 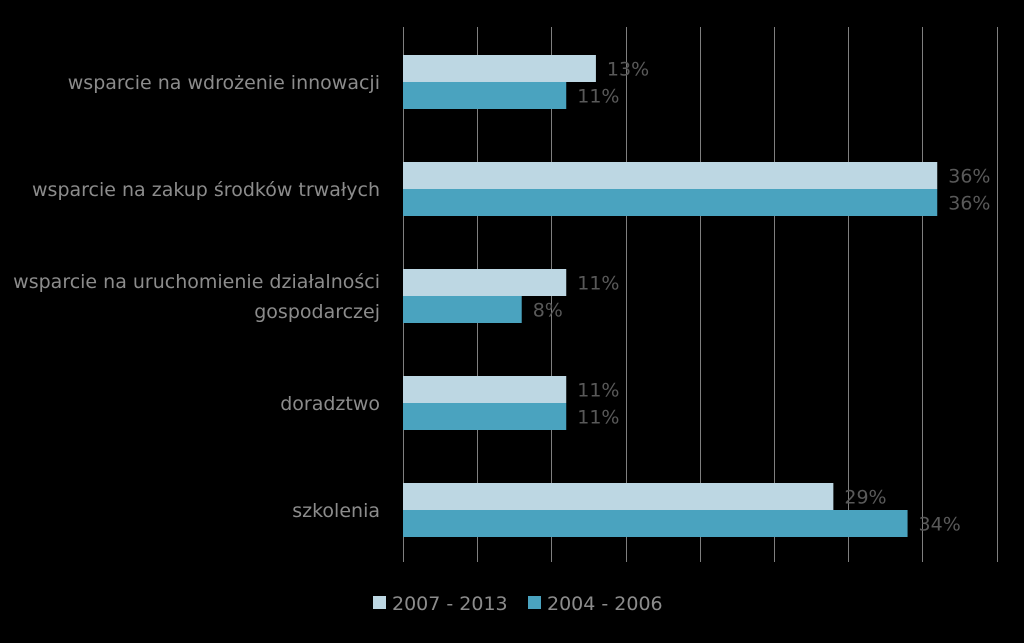 I want to click on category-label-3: doradztwo, so click(x=330, y=404).